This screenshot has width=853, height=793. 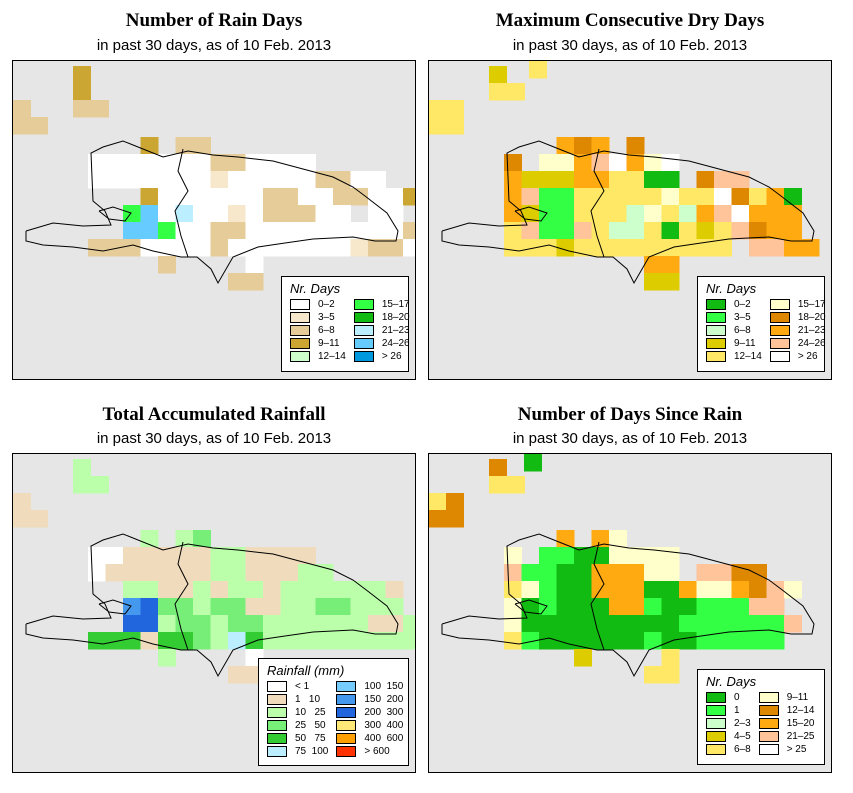 What do you see at coordinates (630, 45) in the screenshot?
I see `subtitle-dry-days: in past 30 days, as of 10 Feb. 2013` at bounding box center [630, 45].